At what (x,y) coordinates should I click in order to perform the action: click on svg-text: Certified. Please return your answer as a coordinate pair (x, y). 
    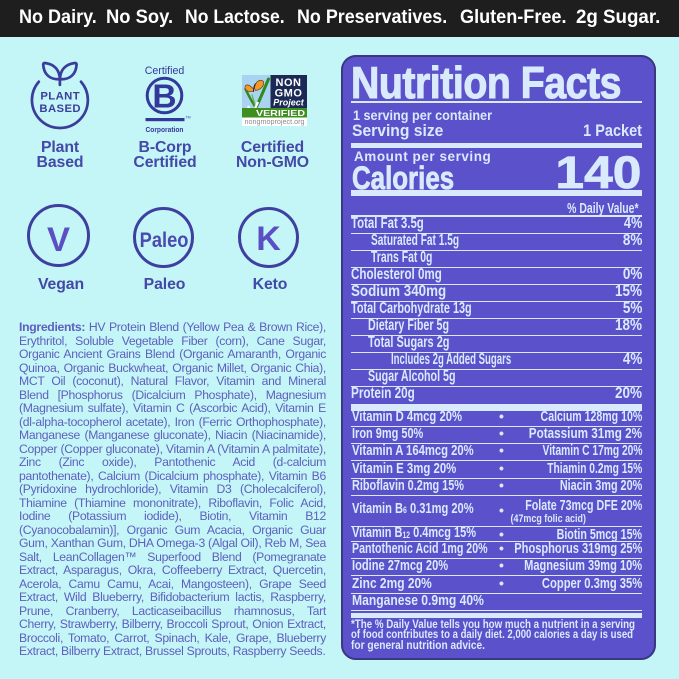
    Looking at the image, I should click on (165, 71).